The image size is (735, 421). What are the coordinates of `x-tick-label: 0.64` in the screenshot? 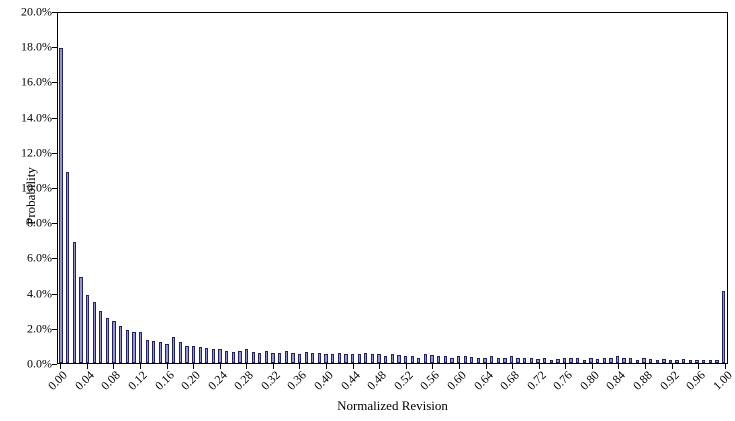 It's located at (483, 380).